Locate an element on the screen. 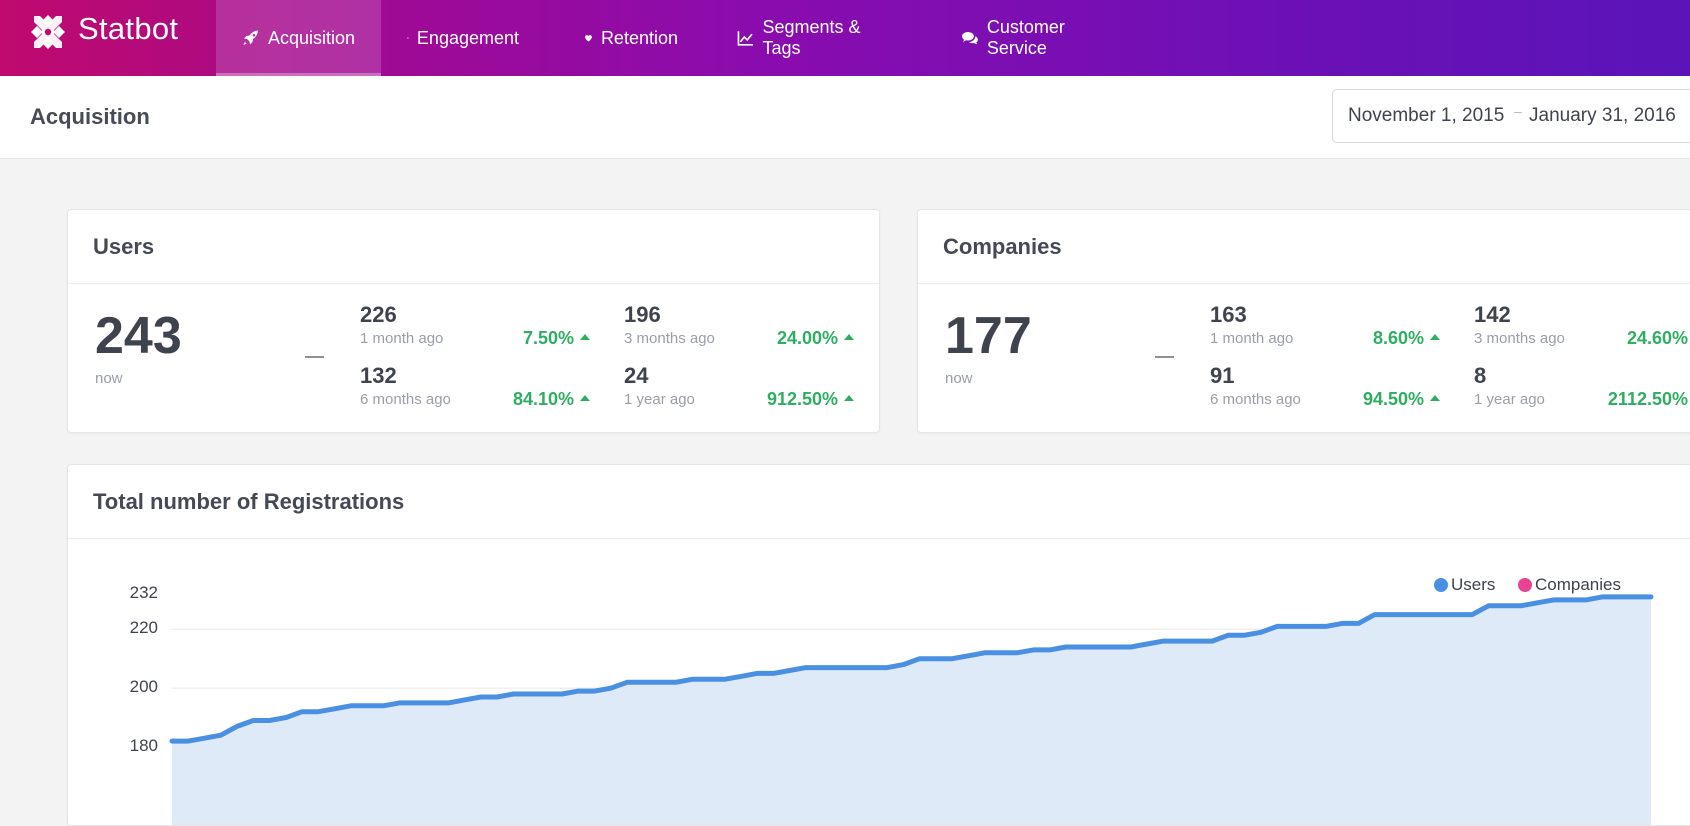 The image size is (1690, 826). chat-bubbles-icon is located at coordinates (969, 38).